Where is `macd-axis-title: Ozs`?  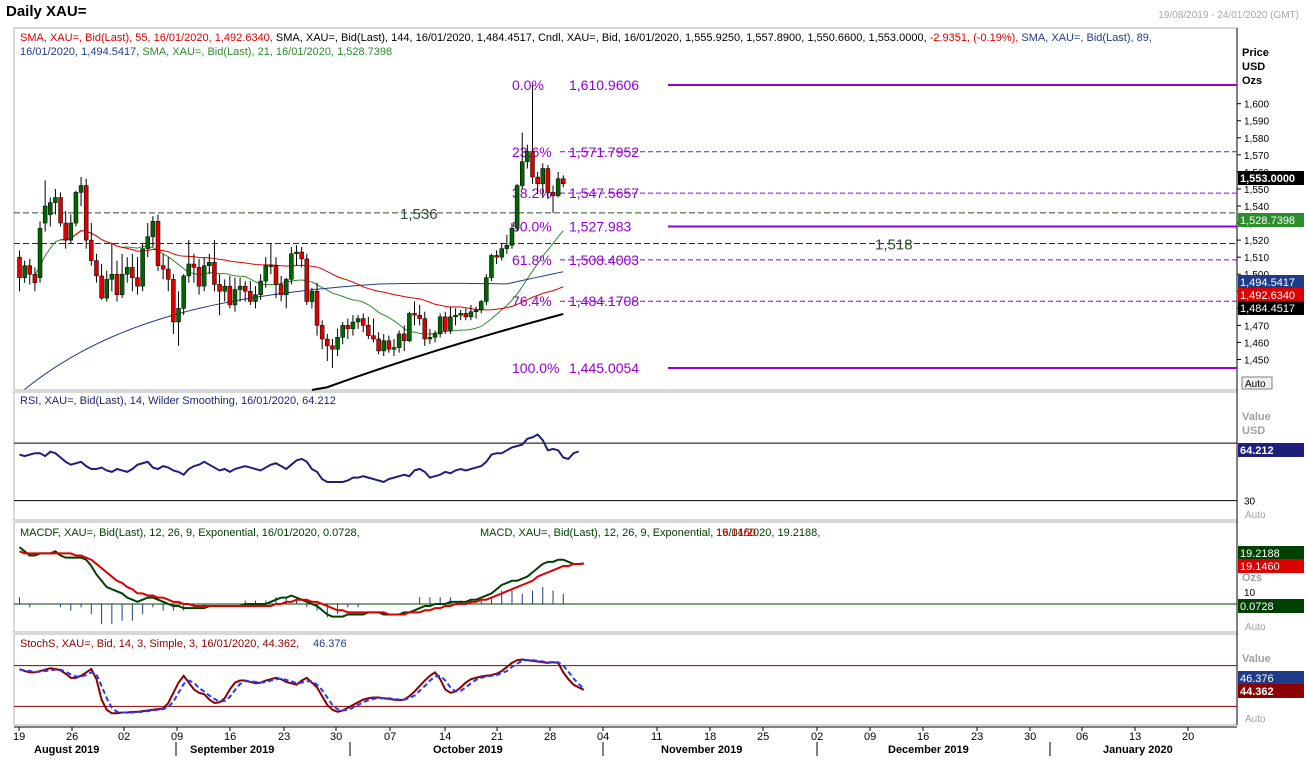
macd-axis-title: Ozs is located at coordinates (1252, 578).